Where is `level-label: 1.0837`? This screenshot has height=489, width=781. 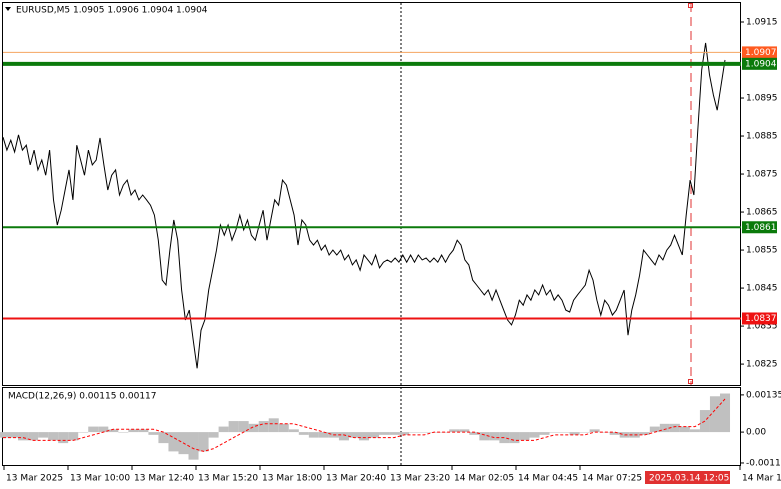 level-label: 1.0837 is located at coordinates (761, 319).